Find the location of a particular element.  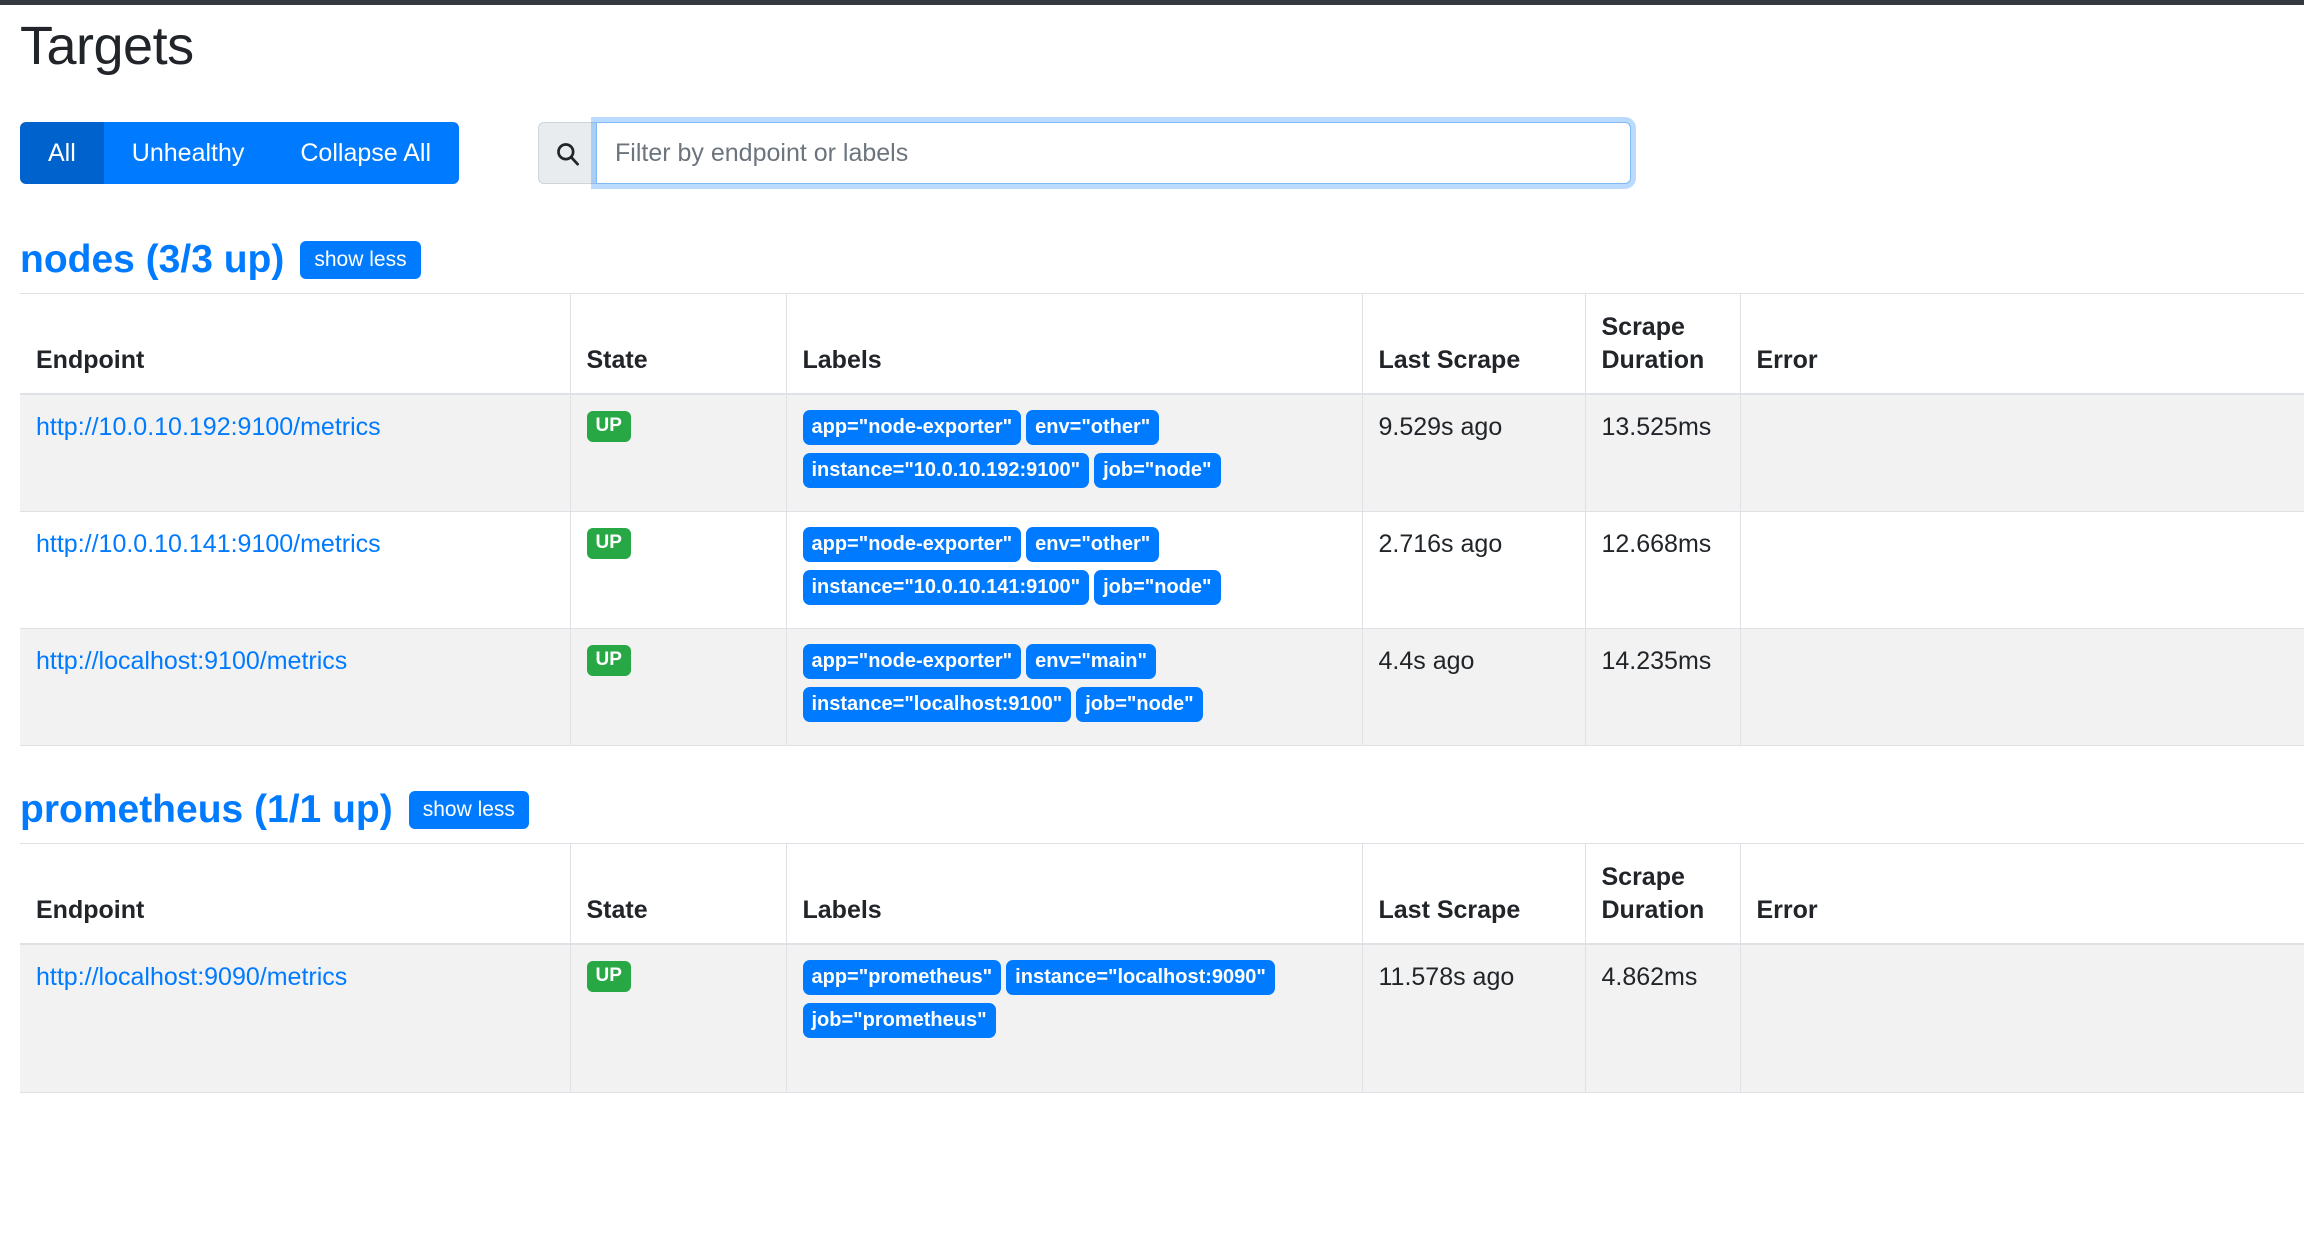

endpoint-link: http://10.0.10.192:9100/metrics is located at coordinates (208, 427).